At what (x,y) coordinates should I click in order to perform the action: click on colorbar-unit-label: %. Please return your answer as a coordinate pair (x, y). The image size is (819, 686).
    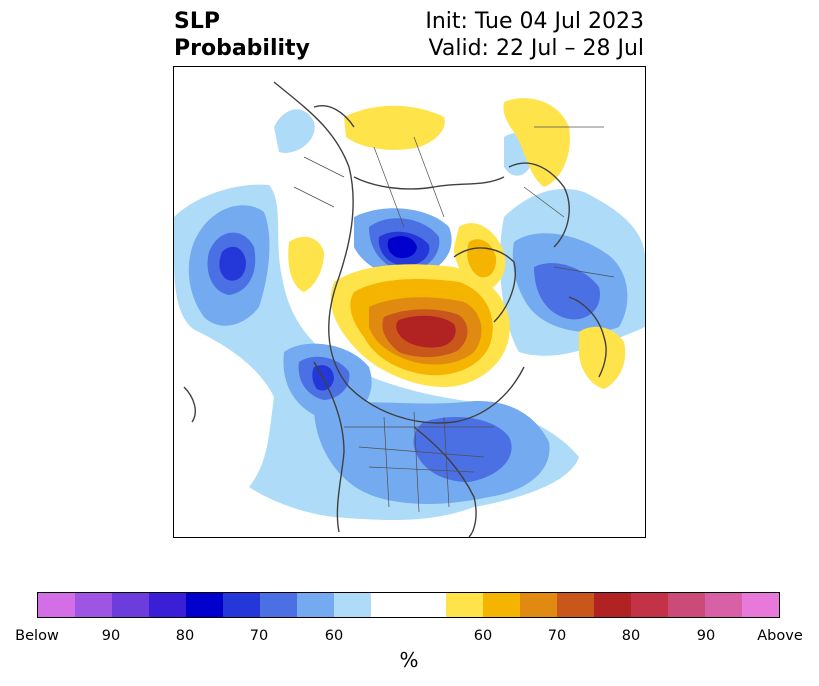
    Looking at the image, I should click on (409, 660).